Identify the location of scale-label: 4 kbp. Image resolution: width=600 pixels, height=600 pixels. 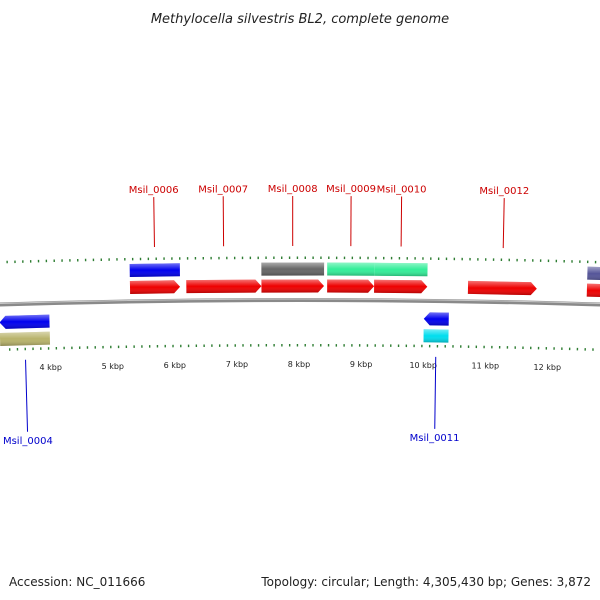
(50, 367).